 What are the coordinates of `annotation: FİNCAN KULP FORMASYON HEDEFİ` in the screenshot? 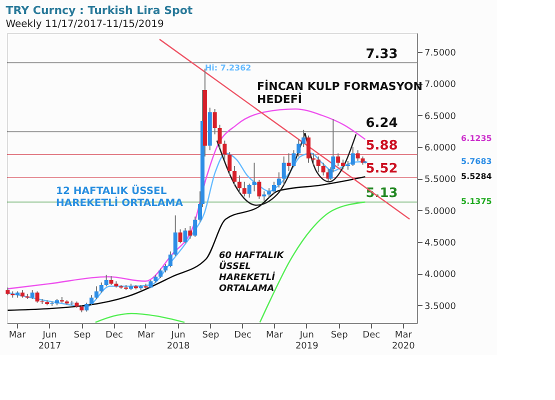 It's located at (339, 92).